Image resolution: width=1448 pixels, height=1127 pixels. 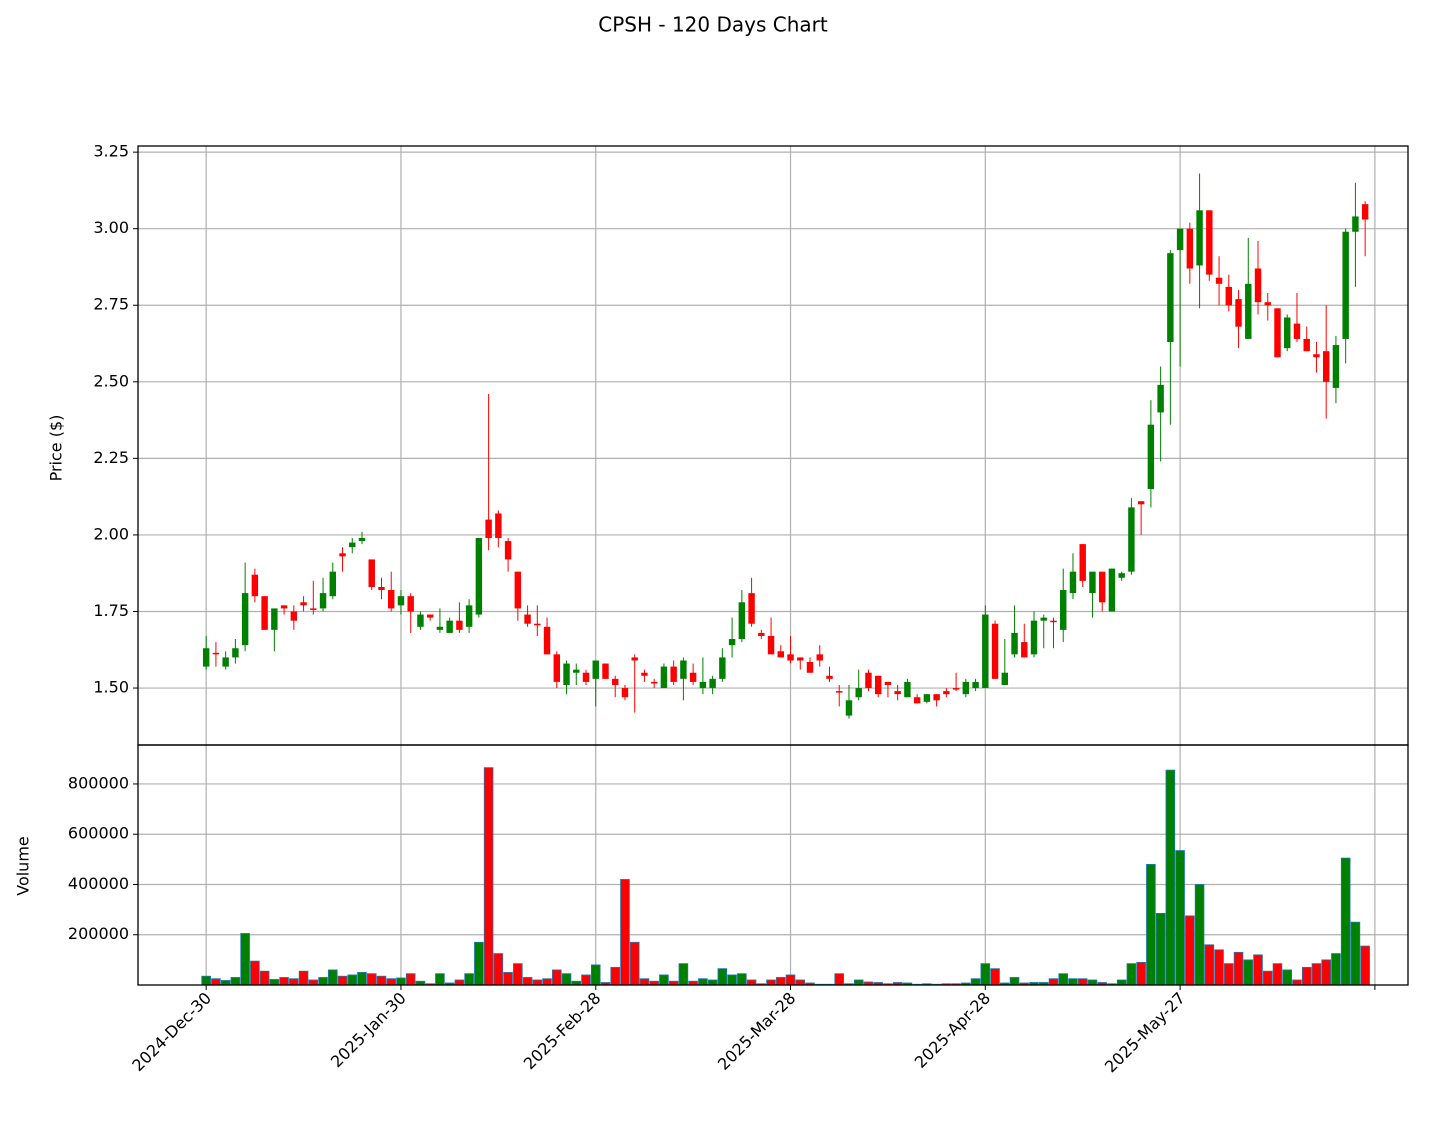 What do you see at coordinates (98, 782) in the screenshot?
I see `volume-tick-label: 800000` at bounding box center [98, 782].